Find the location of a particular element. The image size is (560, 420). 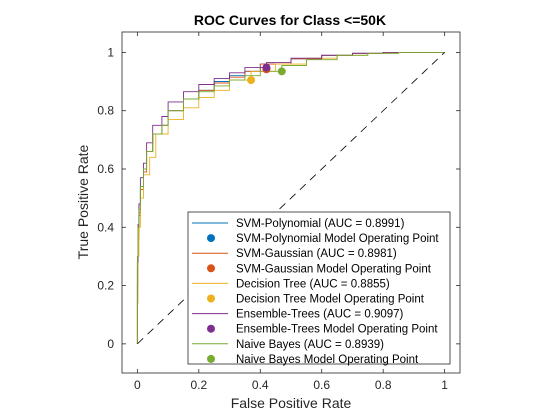

legend-label: Naive Bayes Model Operating Point is located at coordinates (327, 360).